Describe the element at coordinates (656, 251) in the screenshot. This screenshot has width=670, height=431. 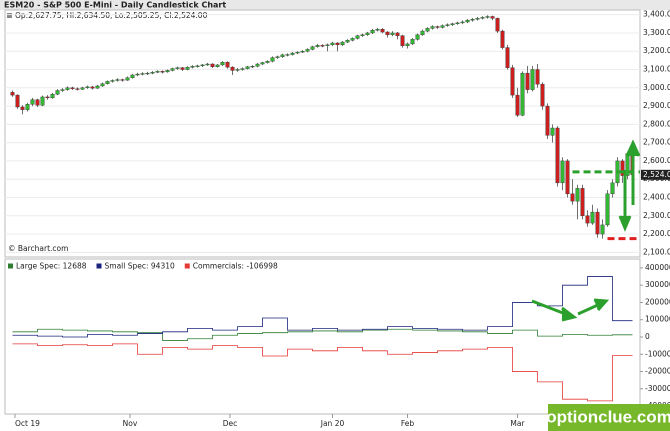
I see `y-tick-label: 2,100.00` at that location.